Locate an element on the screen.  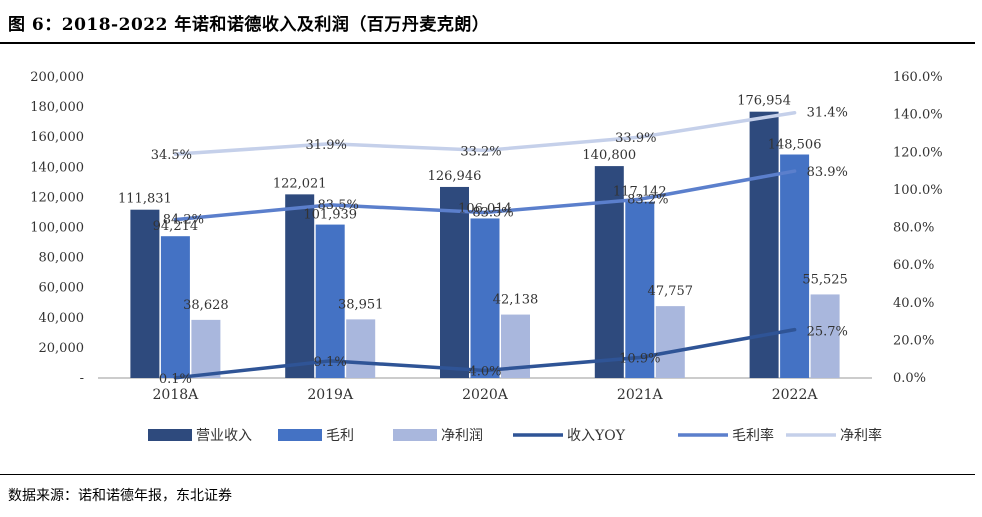
category-label: 2021A is located at coordinates (640, 395).